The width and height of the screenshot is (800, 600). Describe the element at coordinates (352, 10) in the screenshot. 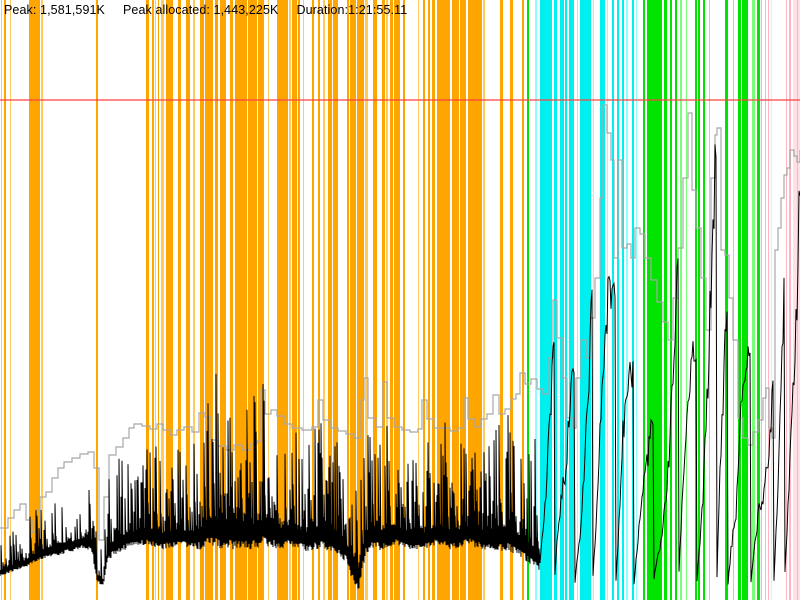

I see `duration-stat: Duration:1:21:55.11` at that location.